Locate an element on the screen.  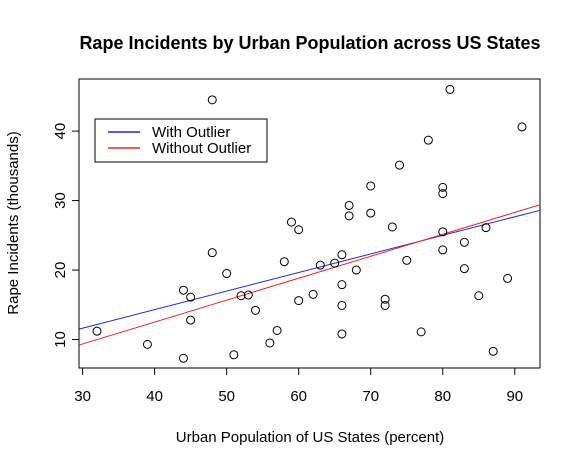
x-tick-label: 30 is located at coordinates (82, 396).